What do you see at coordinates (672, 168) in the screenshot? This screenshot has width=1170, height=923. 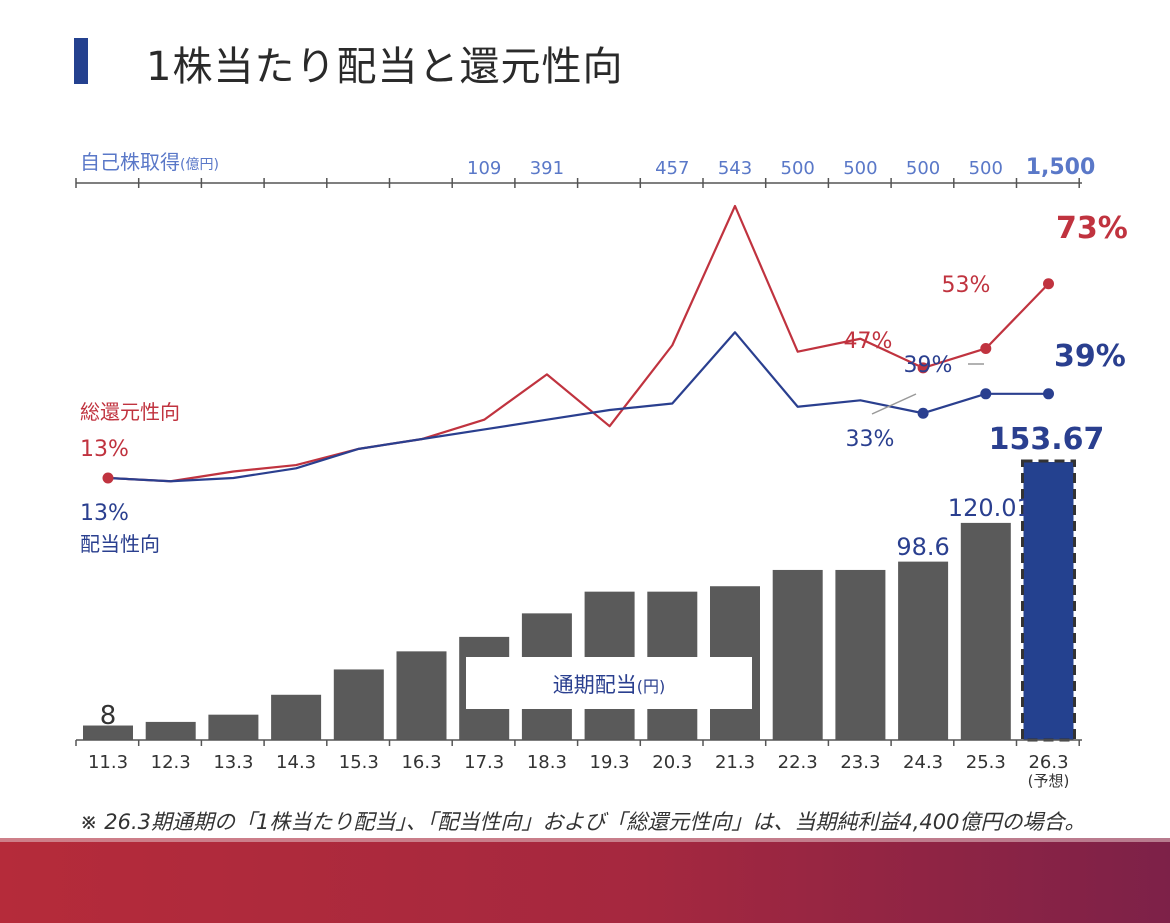 I see `buyback-value: 457` at bounding box center [672, 168].